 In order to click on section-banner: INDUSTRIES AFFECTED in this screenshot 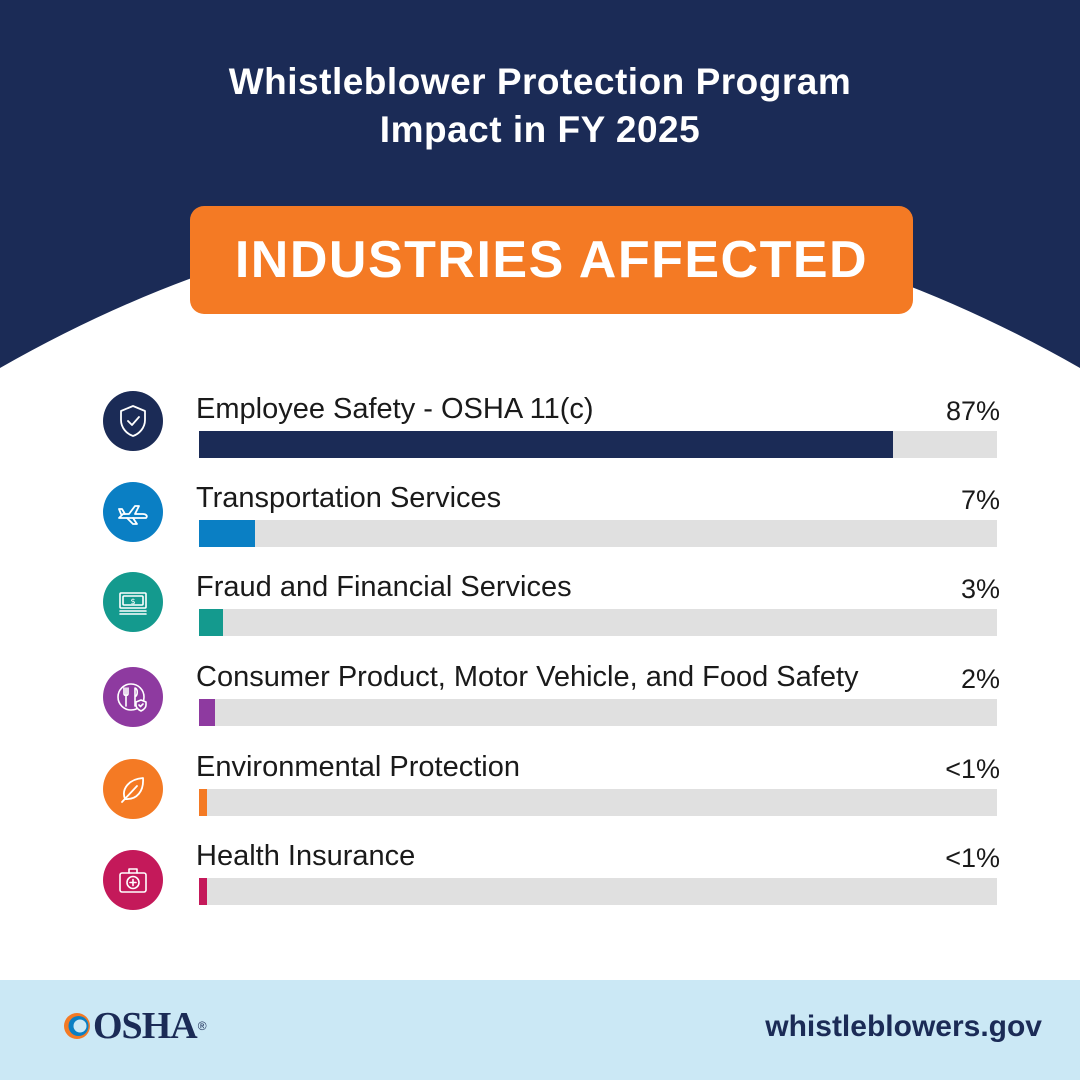, I will do `click(551, 260)`.